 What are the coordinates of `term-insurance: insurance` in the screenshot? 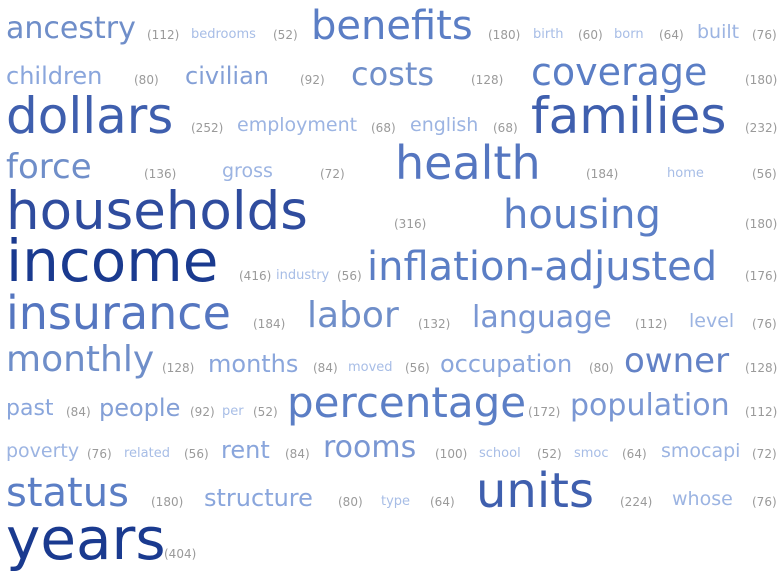 It's located at (118, 313).